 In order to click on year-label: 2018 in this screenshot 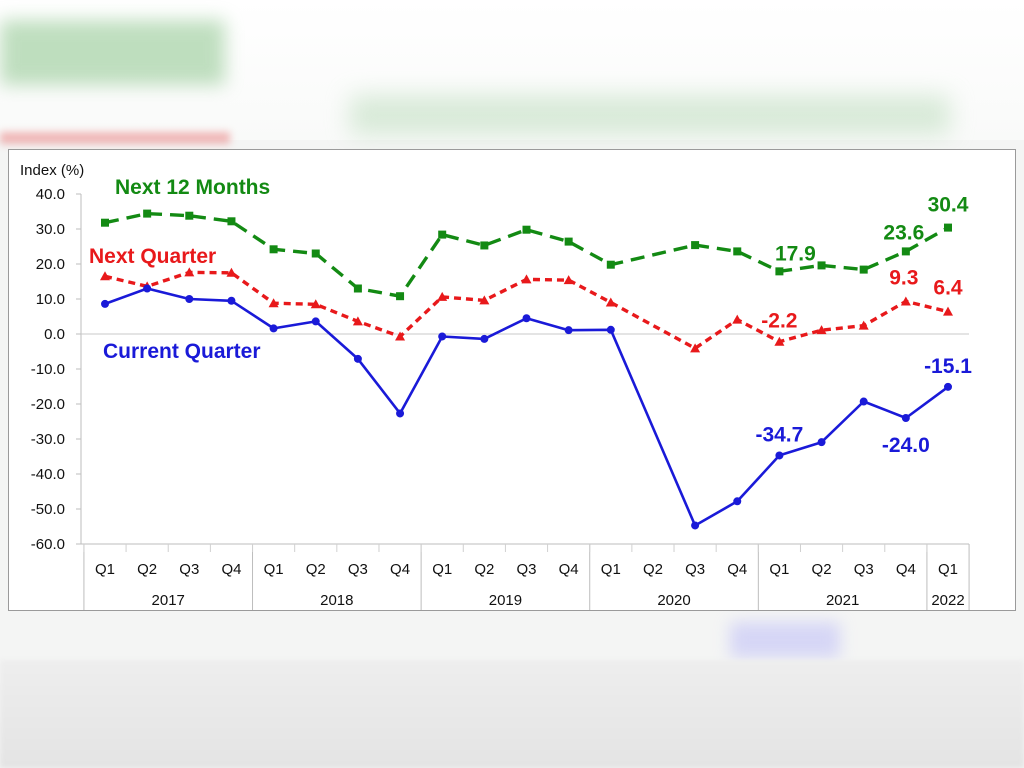, I will do `click(336, 600)`.